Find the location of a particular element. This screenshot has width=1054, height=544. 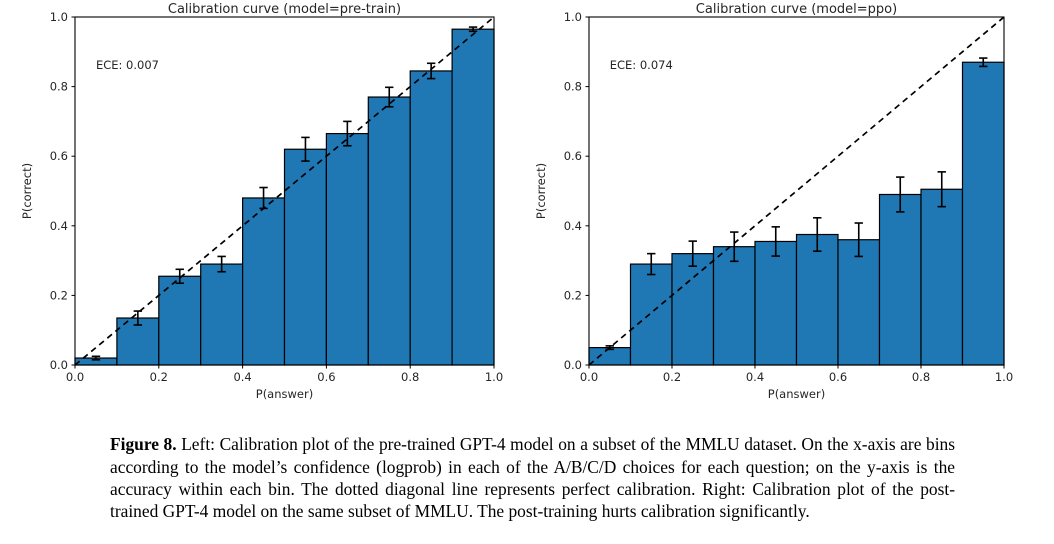

ece-annotation: ECE: 0.007 is located at coordinates (127, 65).